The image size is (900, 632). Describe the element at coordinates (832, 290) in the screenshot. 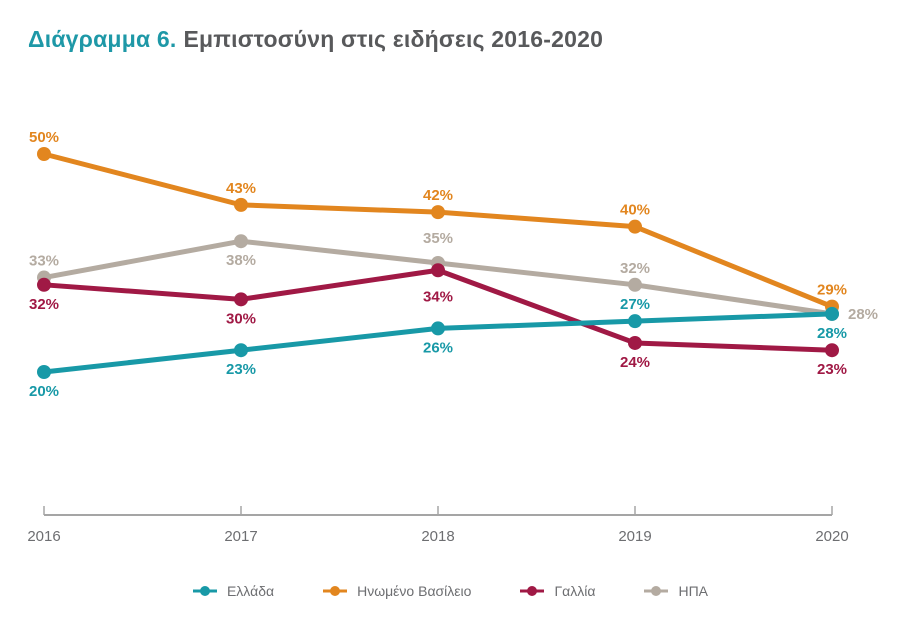

I see `data-label: 29%` at that location.